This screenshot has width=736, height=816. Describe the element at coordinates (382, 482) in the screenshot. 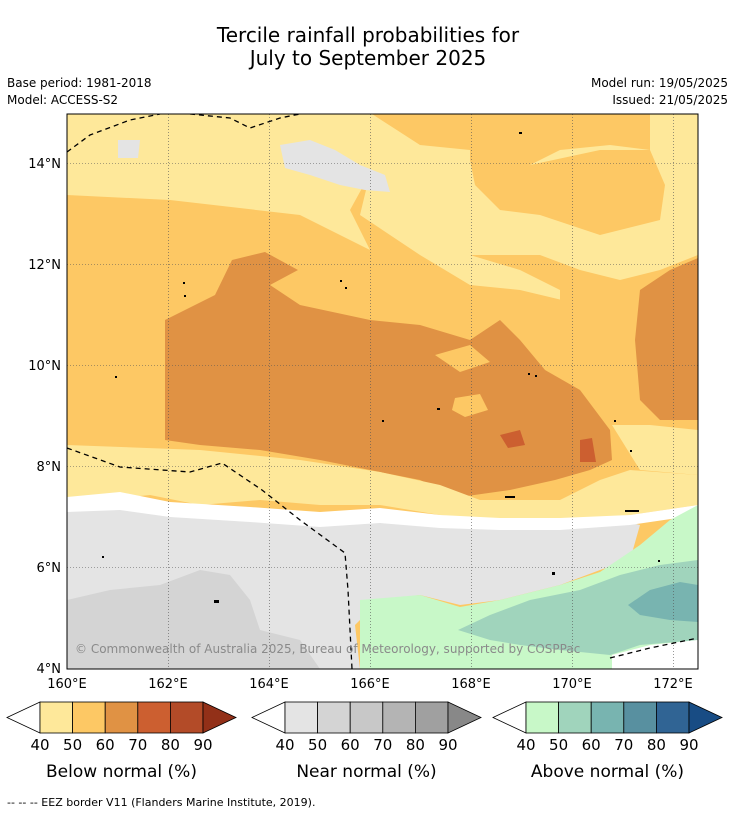

I see `below-40-band-south` at that location.